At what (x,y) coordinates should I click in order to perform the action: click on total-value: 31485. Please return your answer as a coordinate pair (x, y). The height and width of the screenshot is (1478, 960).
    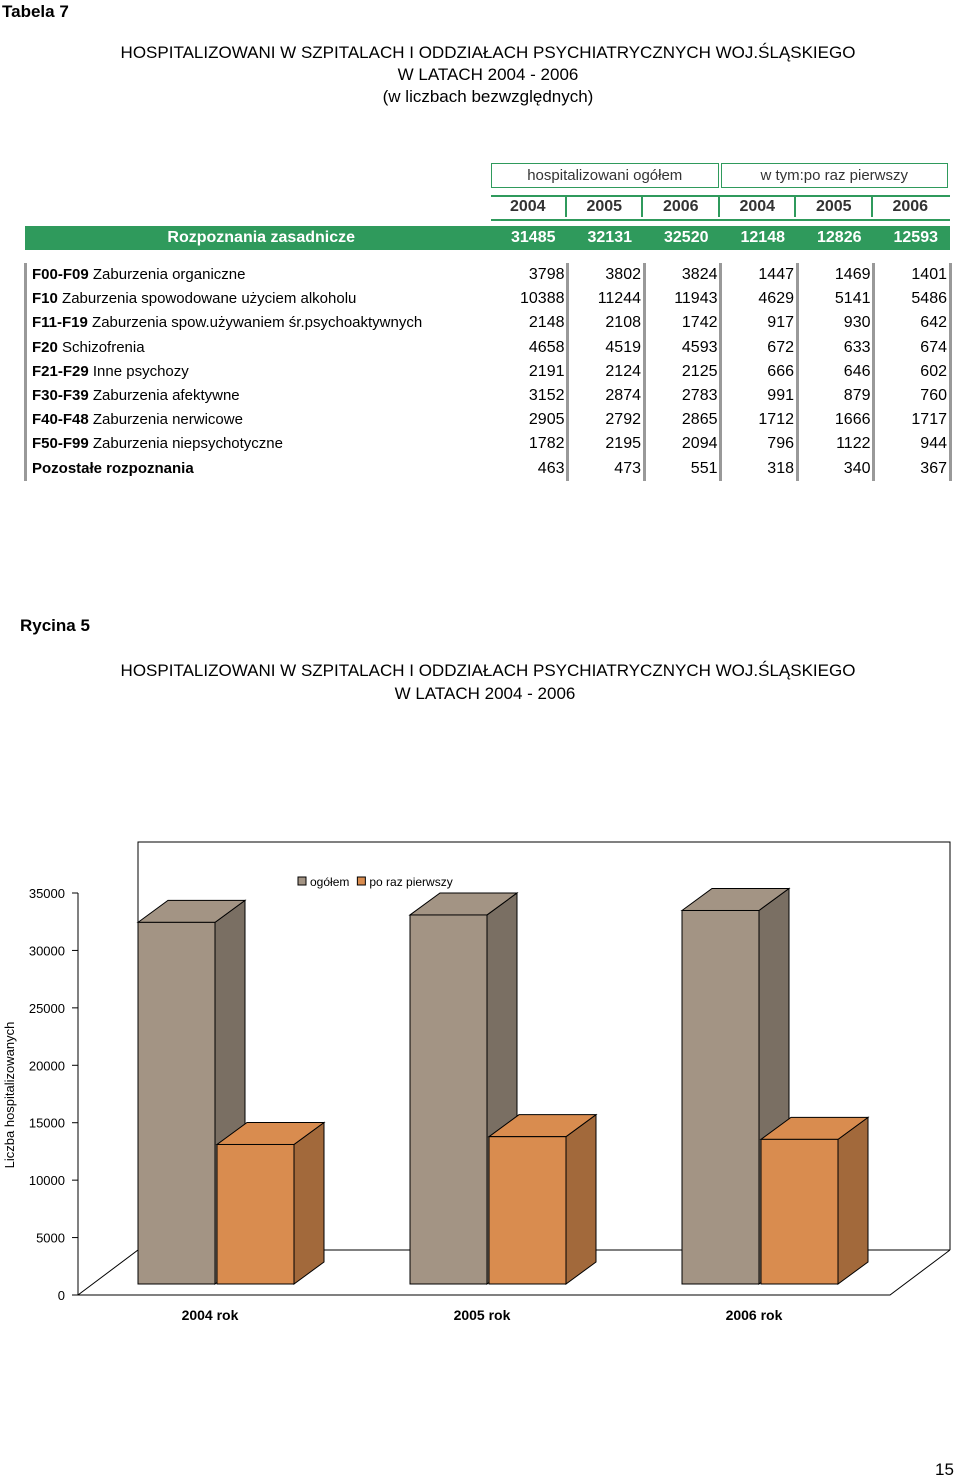
    Looking at the image, I should click on (533, 237).